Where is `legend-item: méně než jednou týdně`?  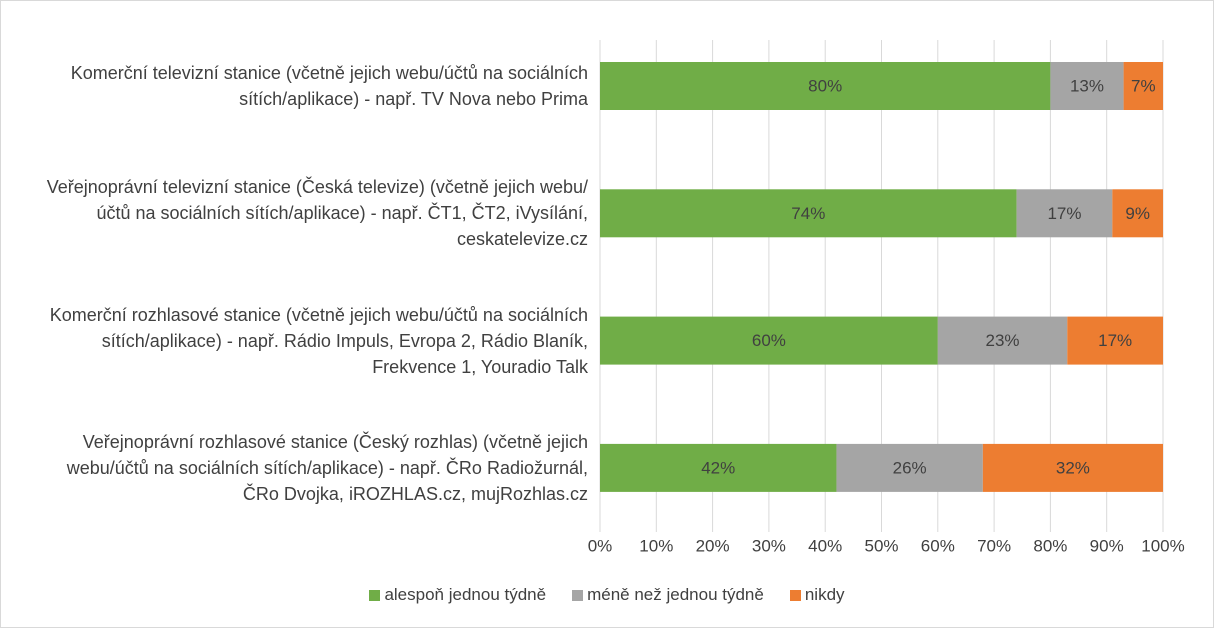
legend-item: méně než jednou týdně is located at coordinates (668, 595).